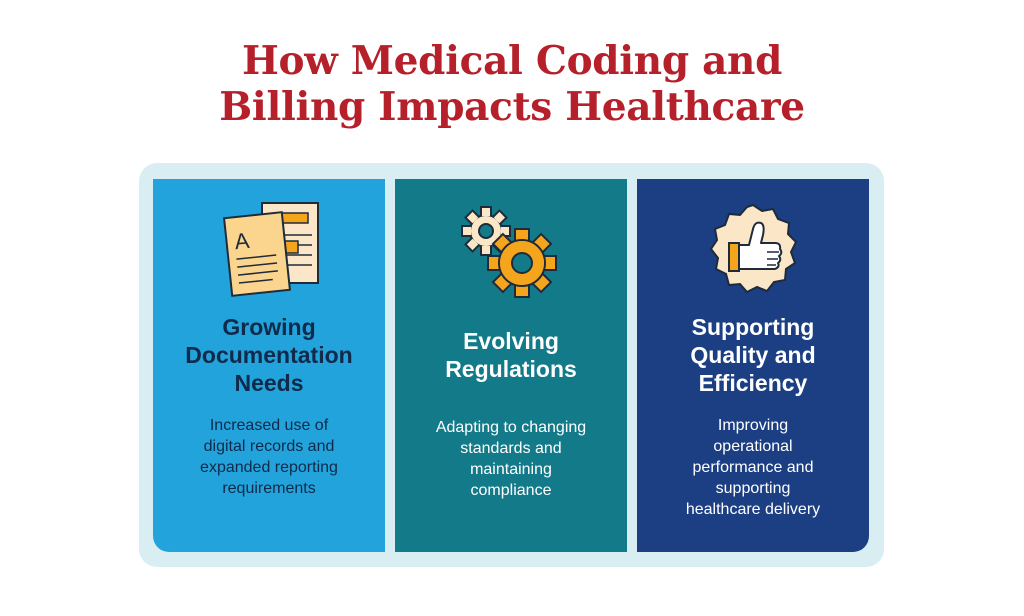 Image resolution: width=1024 pixels, height=616 pixels. I want to click on card-heading: Growing Documentation Needs, so click(269, 355).